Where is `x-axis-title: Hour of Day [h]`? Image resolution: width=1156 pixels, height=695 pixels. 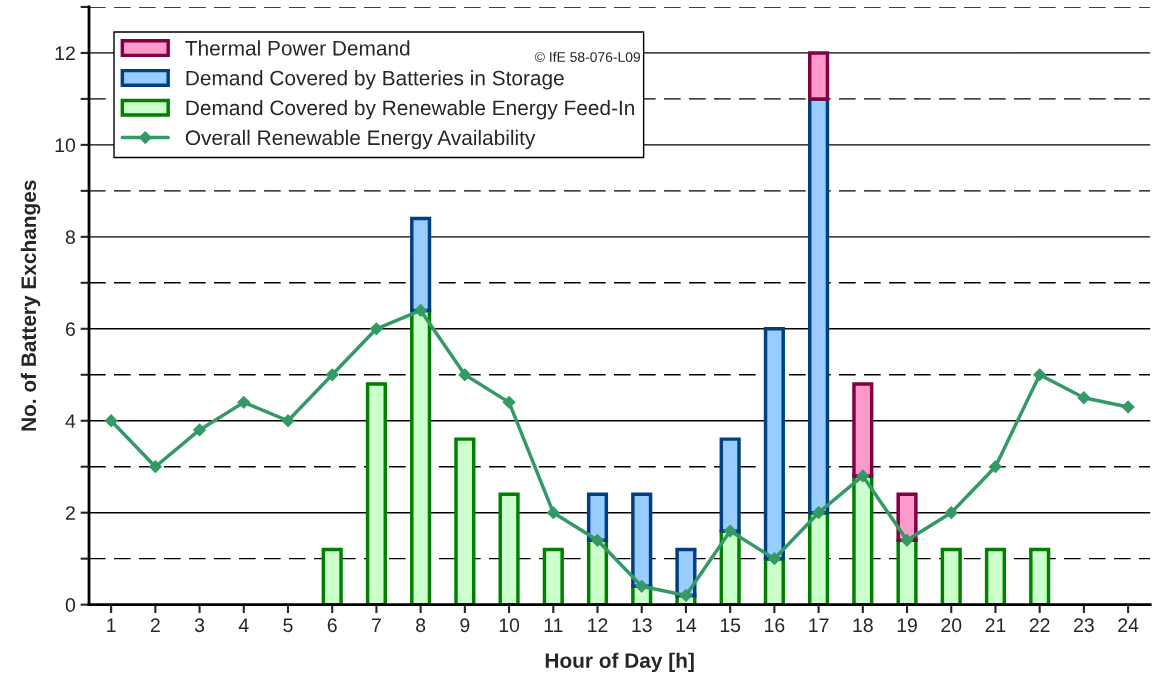 x-axis-title: Hour of Day [h] is located at coordinates (619, 662).